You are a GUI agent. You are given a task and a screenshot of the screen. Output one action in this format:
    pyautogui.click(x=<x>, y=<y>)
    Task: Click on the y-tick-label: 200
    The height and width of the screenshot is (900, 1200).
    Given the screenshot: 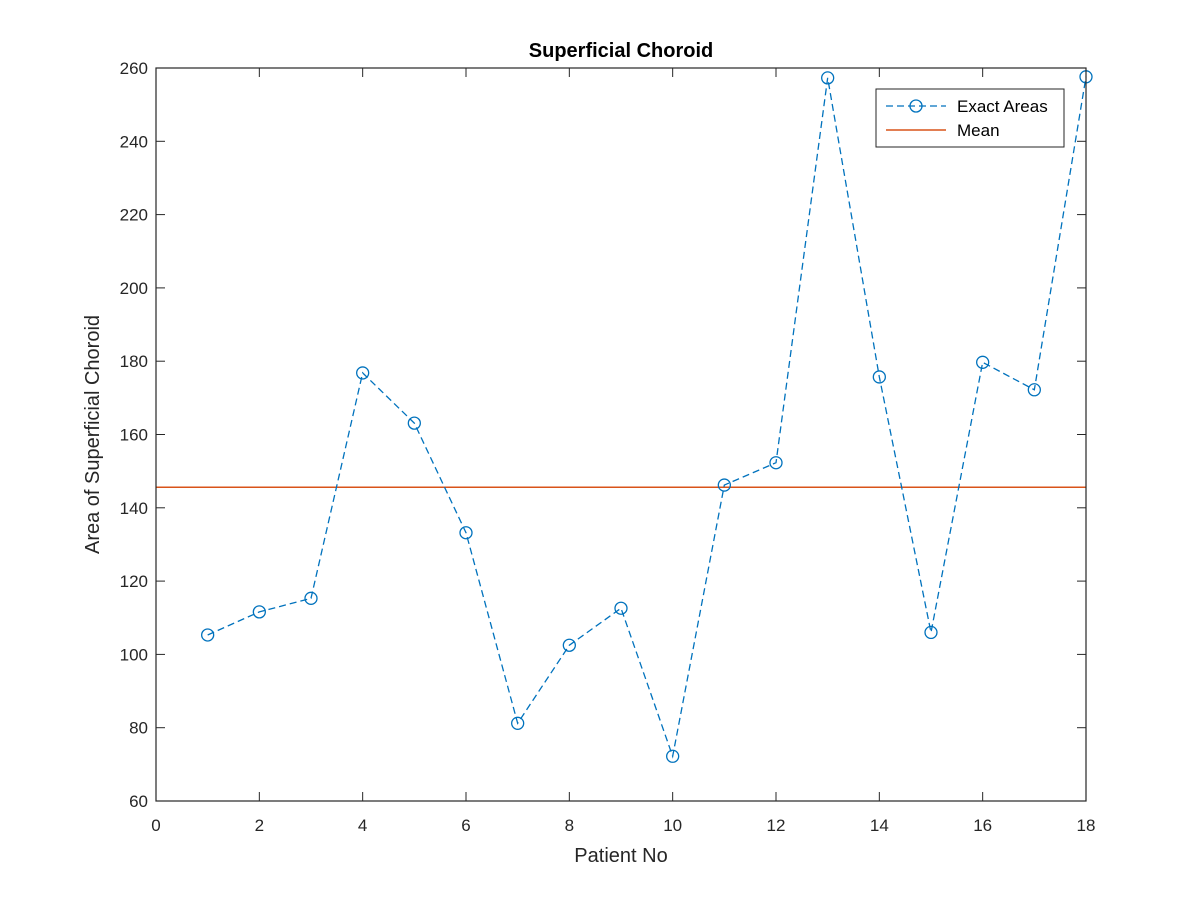 What is the action you would take?
    pyautogui.click(x=134, y=288)
    